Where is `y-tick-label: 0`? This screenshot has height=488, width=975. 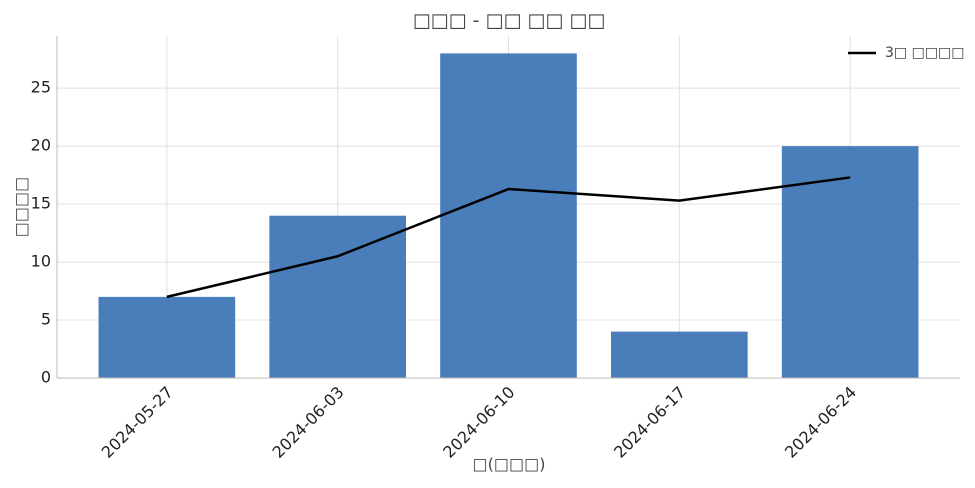 y-tick-label: 0 is located at coordinates (46, 377).